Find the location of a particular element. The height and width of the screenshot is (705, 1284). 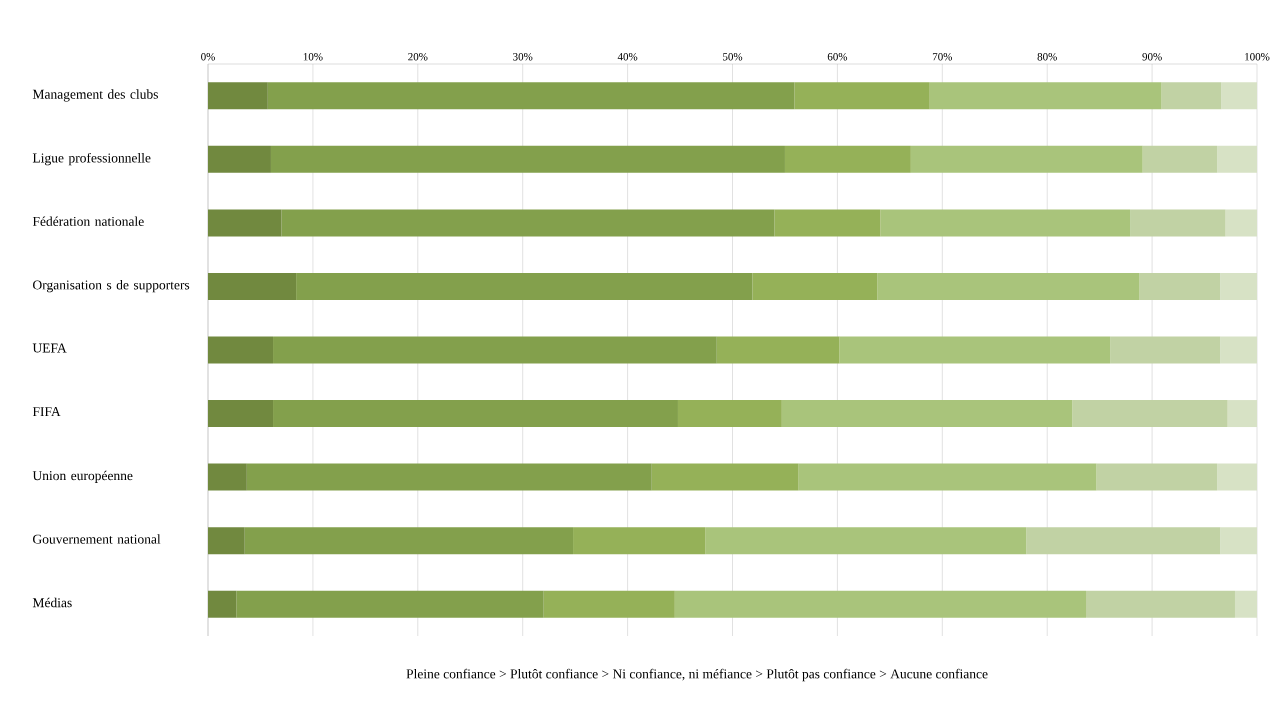

x-tick-label: 70% is located at coordinates (942, 57).